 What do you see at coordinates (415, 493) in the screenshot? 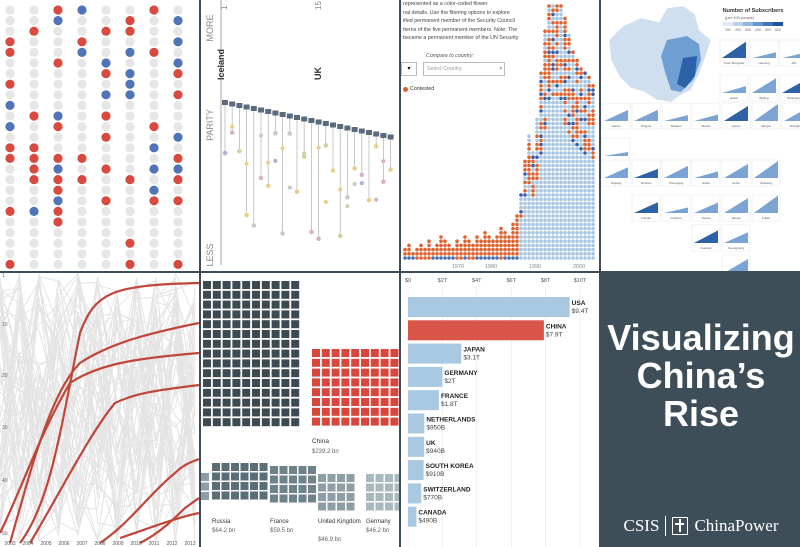
I see `bar-switzerland` at bounding box center [415, 493].